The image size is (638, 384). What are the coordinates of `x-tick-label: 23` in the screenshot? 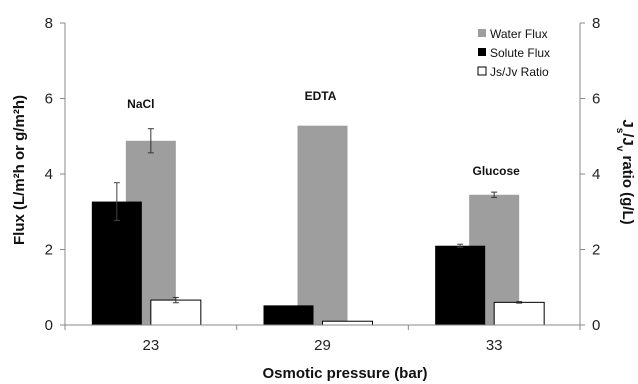 It's located at (150, 345).